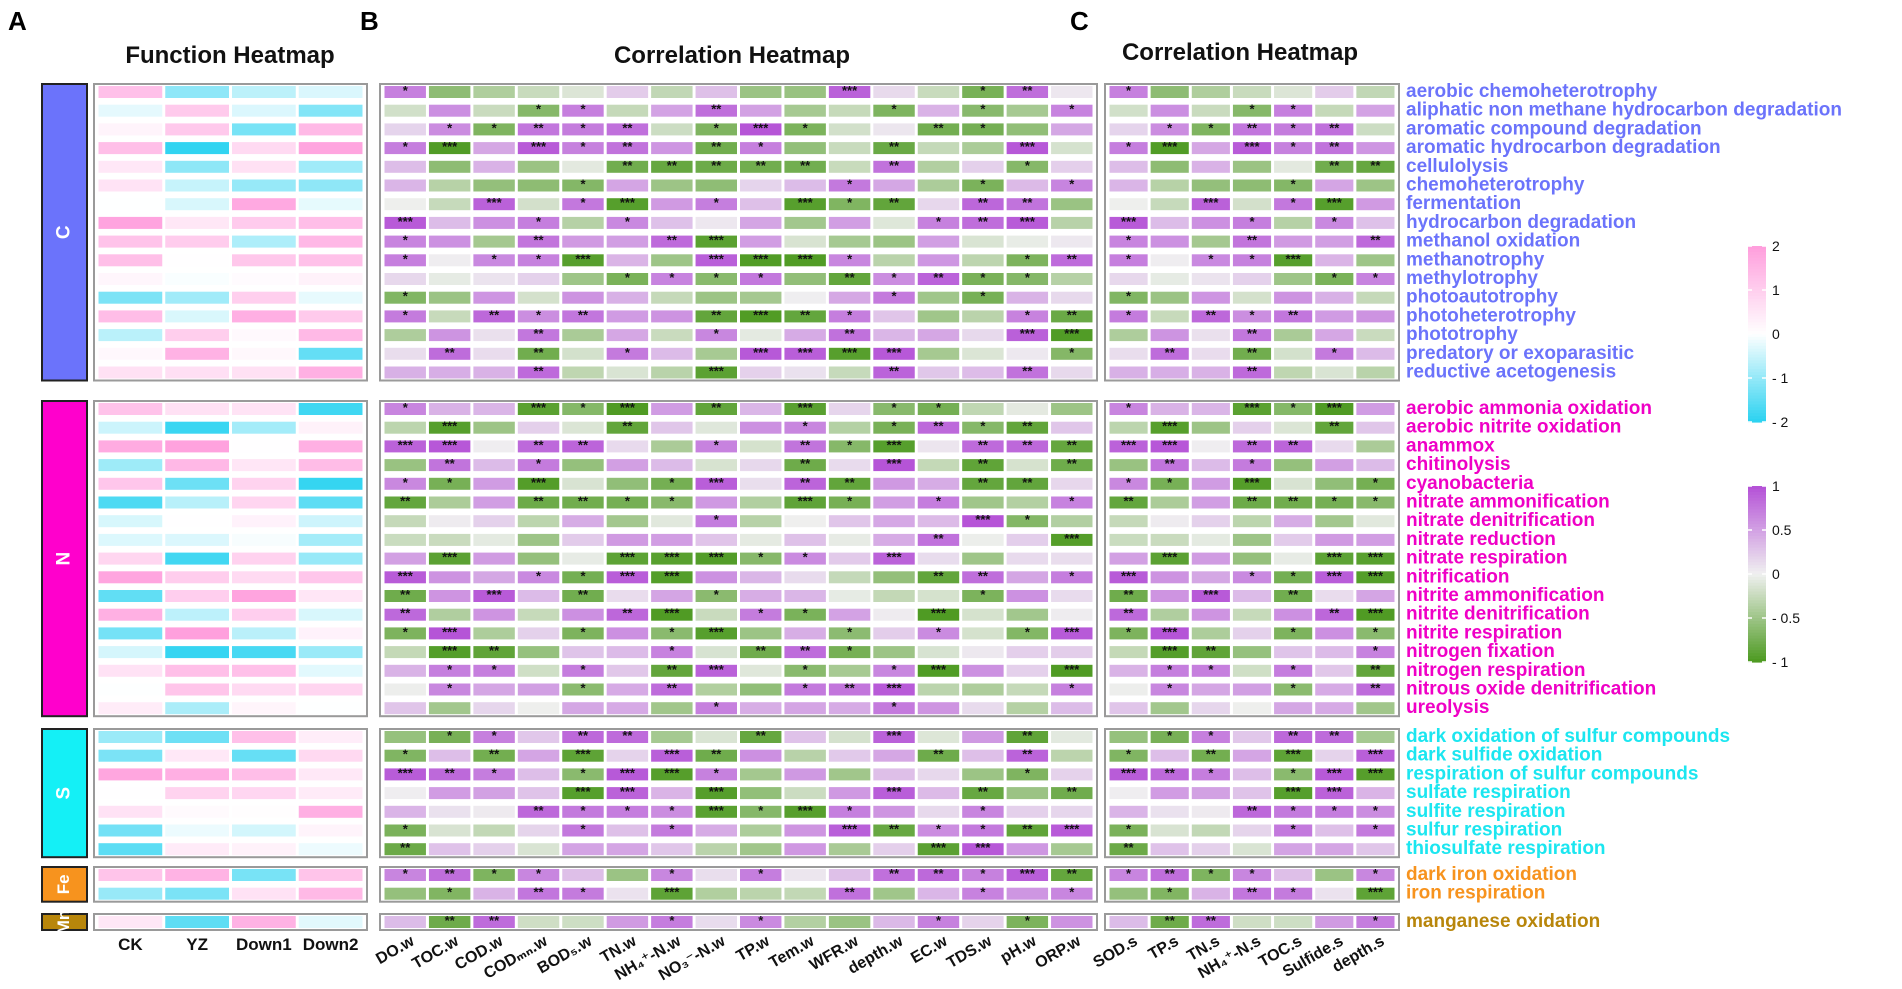  What do you see at coordinates (627, 613) in the screenshot?
I see `corw-significance-mark: **` at bounding box center [627, 613].